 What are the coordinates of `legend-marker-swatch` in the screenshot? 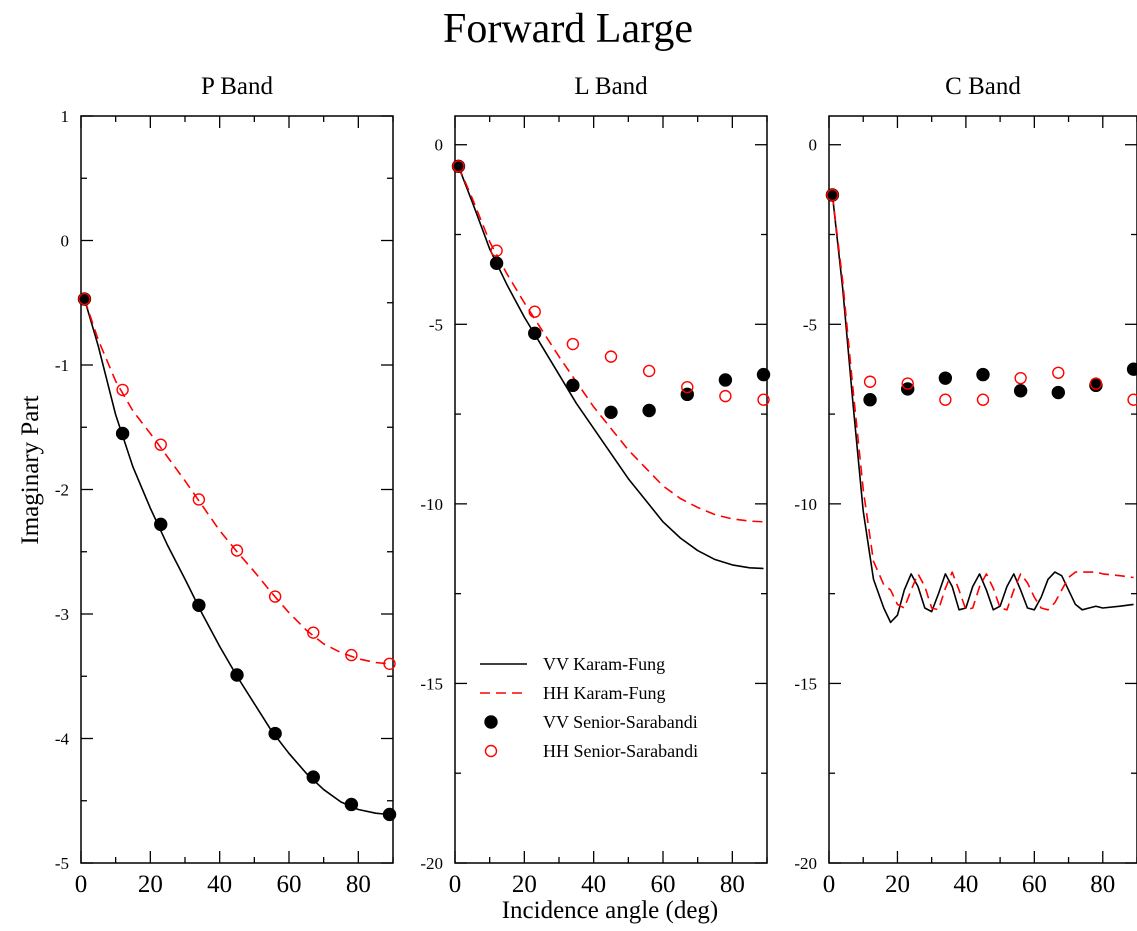 It's located at (491, 722).